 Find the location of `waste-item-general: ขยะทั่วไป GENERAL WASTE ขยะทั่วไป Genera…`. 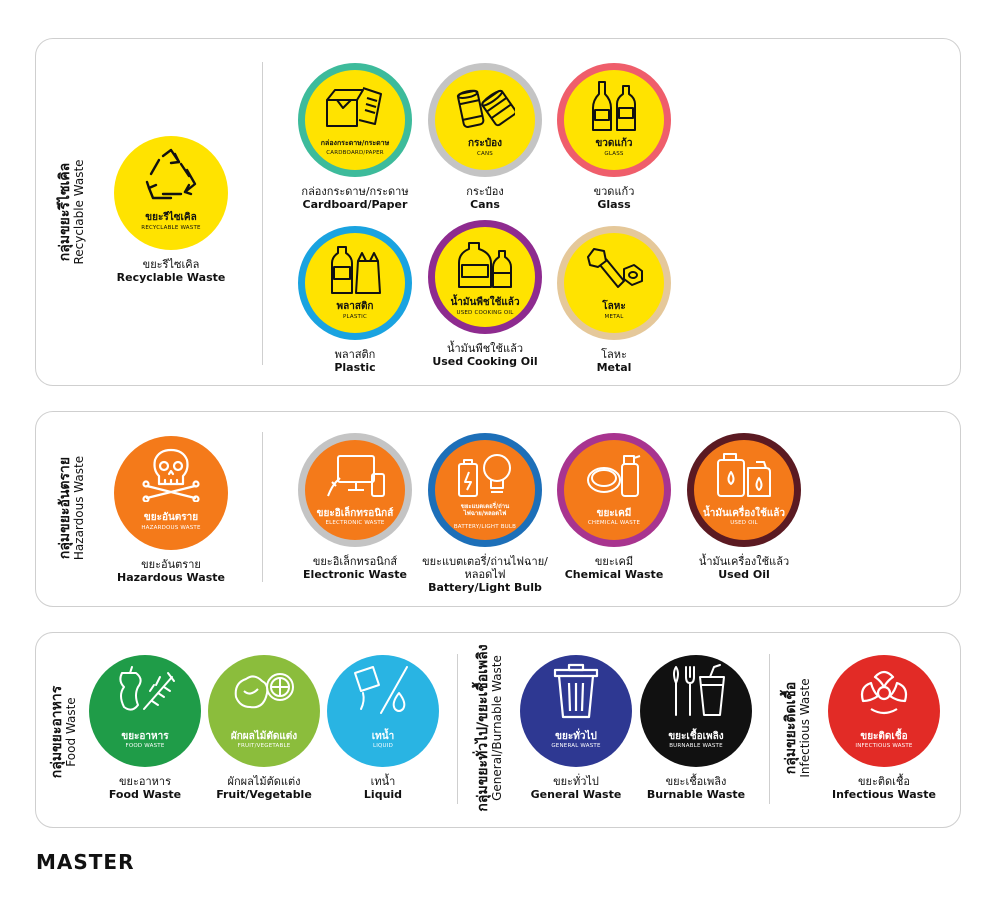

waste-item-general: ขยะทั่วไป GENERAL WASTE ขยะทั่วไป Genera… is located at coordinates (576, 728).